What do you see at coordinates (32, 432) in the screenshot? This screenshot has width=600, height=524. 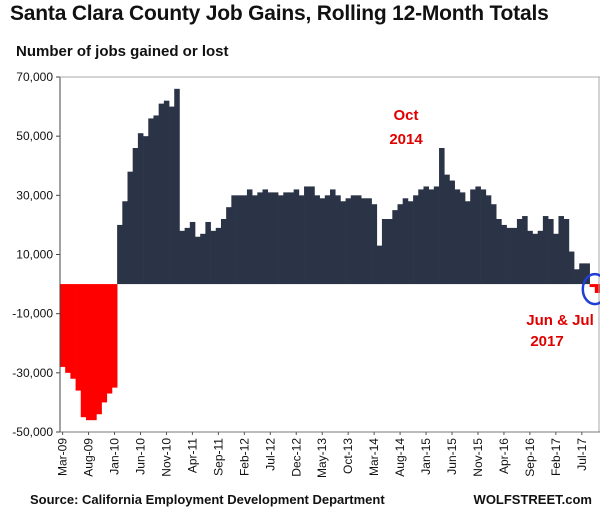 I see `y-tick-label: -50,000` at bounding box center [32, 432].